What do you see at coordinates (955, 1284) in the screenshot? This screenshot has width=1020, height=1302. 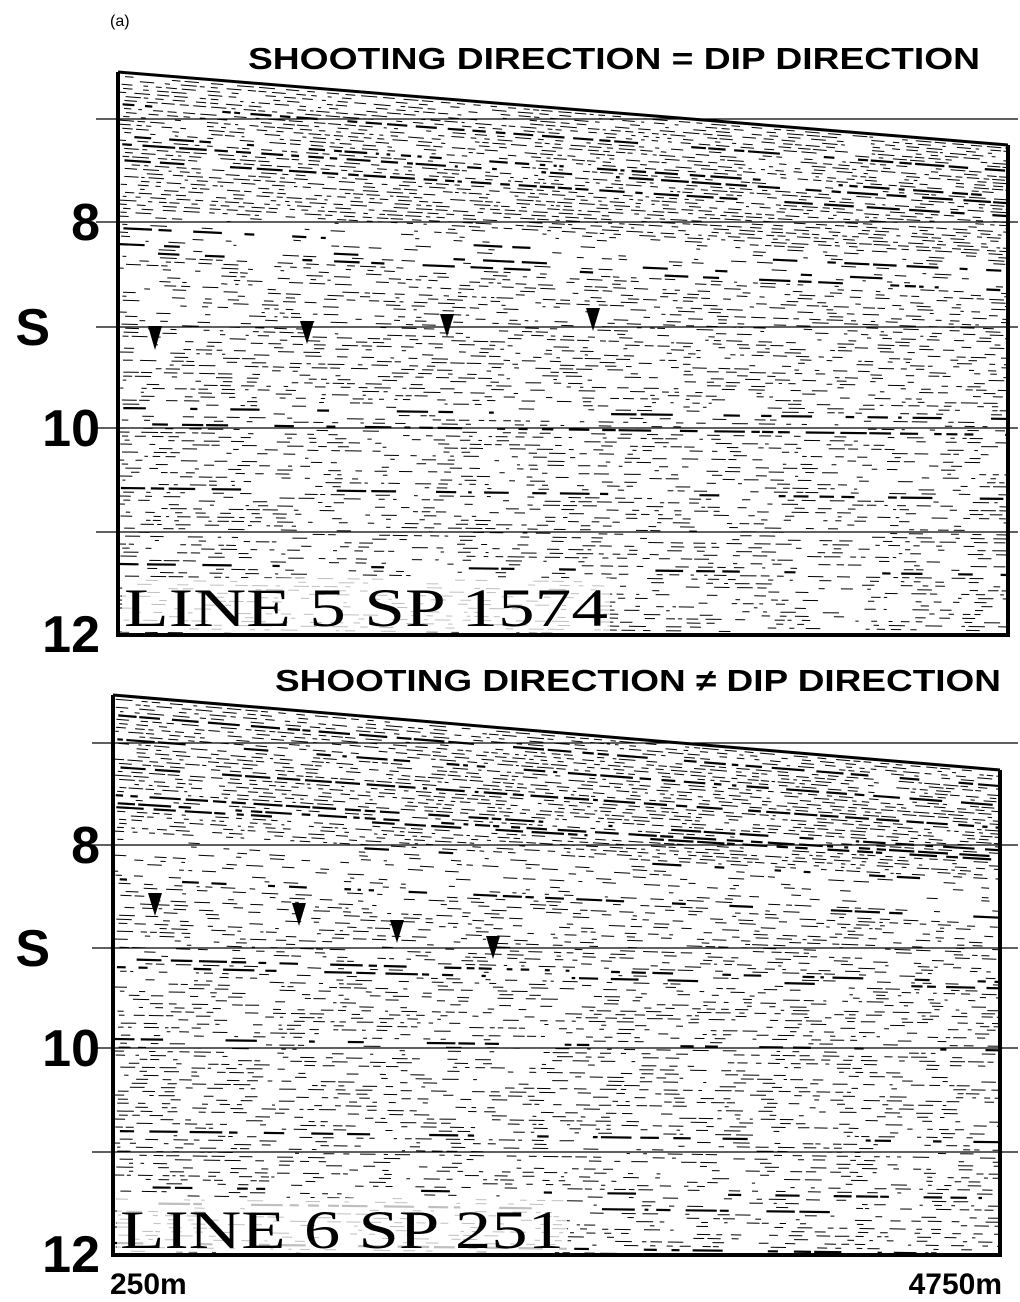 I see `x-axis-label: 4750m` at bounding box center [955, 1284].